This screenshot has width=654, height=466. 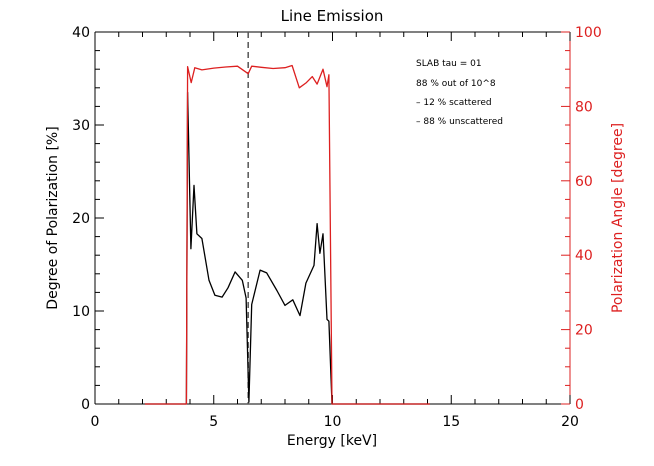 I want to click on annotation-1: SLAB tau = 01, so click(x=449, y=64).